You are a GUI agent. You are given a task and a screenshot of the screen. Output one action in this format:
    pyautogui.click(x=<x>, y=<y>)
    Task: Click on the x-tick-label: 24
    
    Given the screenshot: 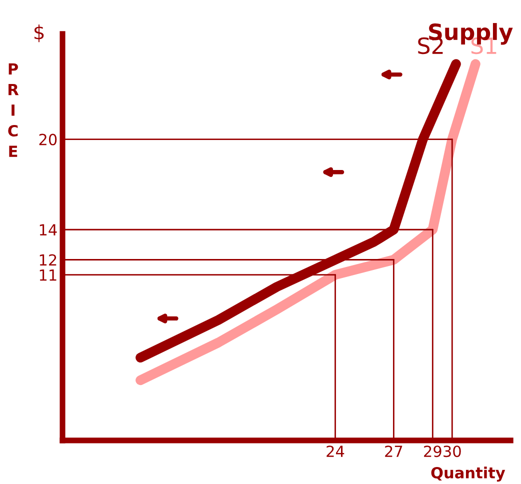 What is the action you would take?
    pyautogui.click(x=335, y=451)
    